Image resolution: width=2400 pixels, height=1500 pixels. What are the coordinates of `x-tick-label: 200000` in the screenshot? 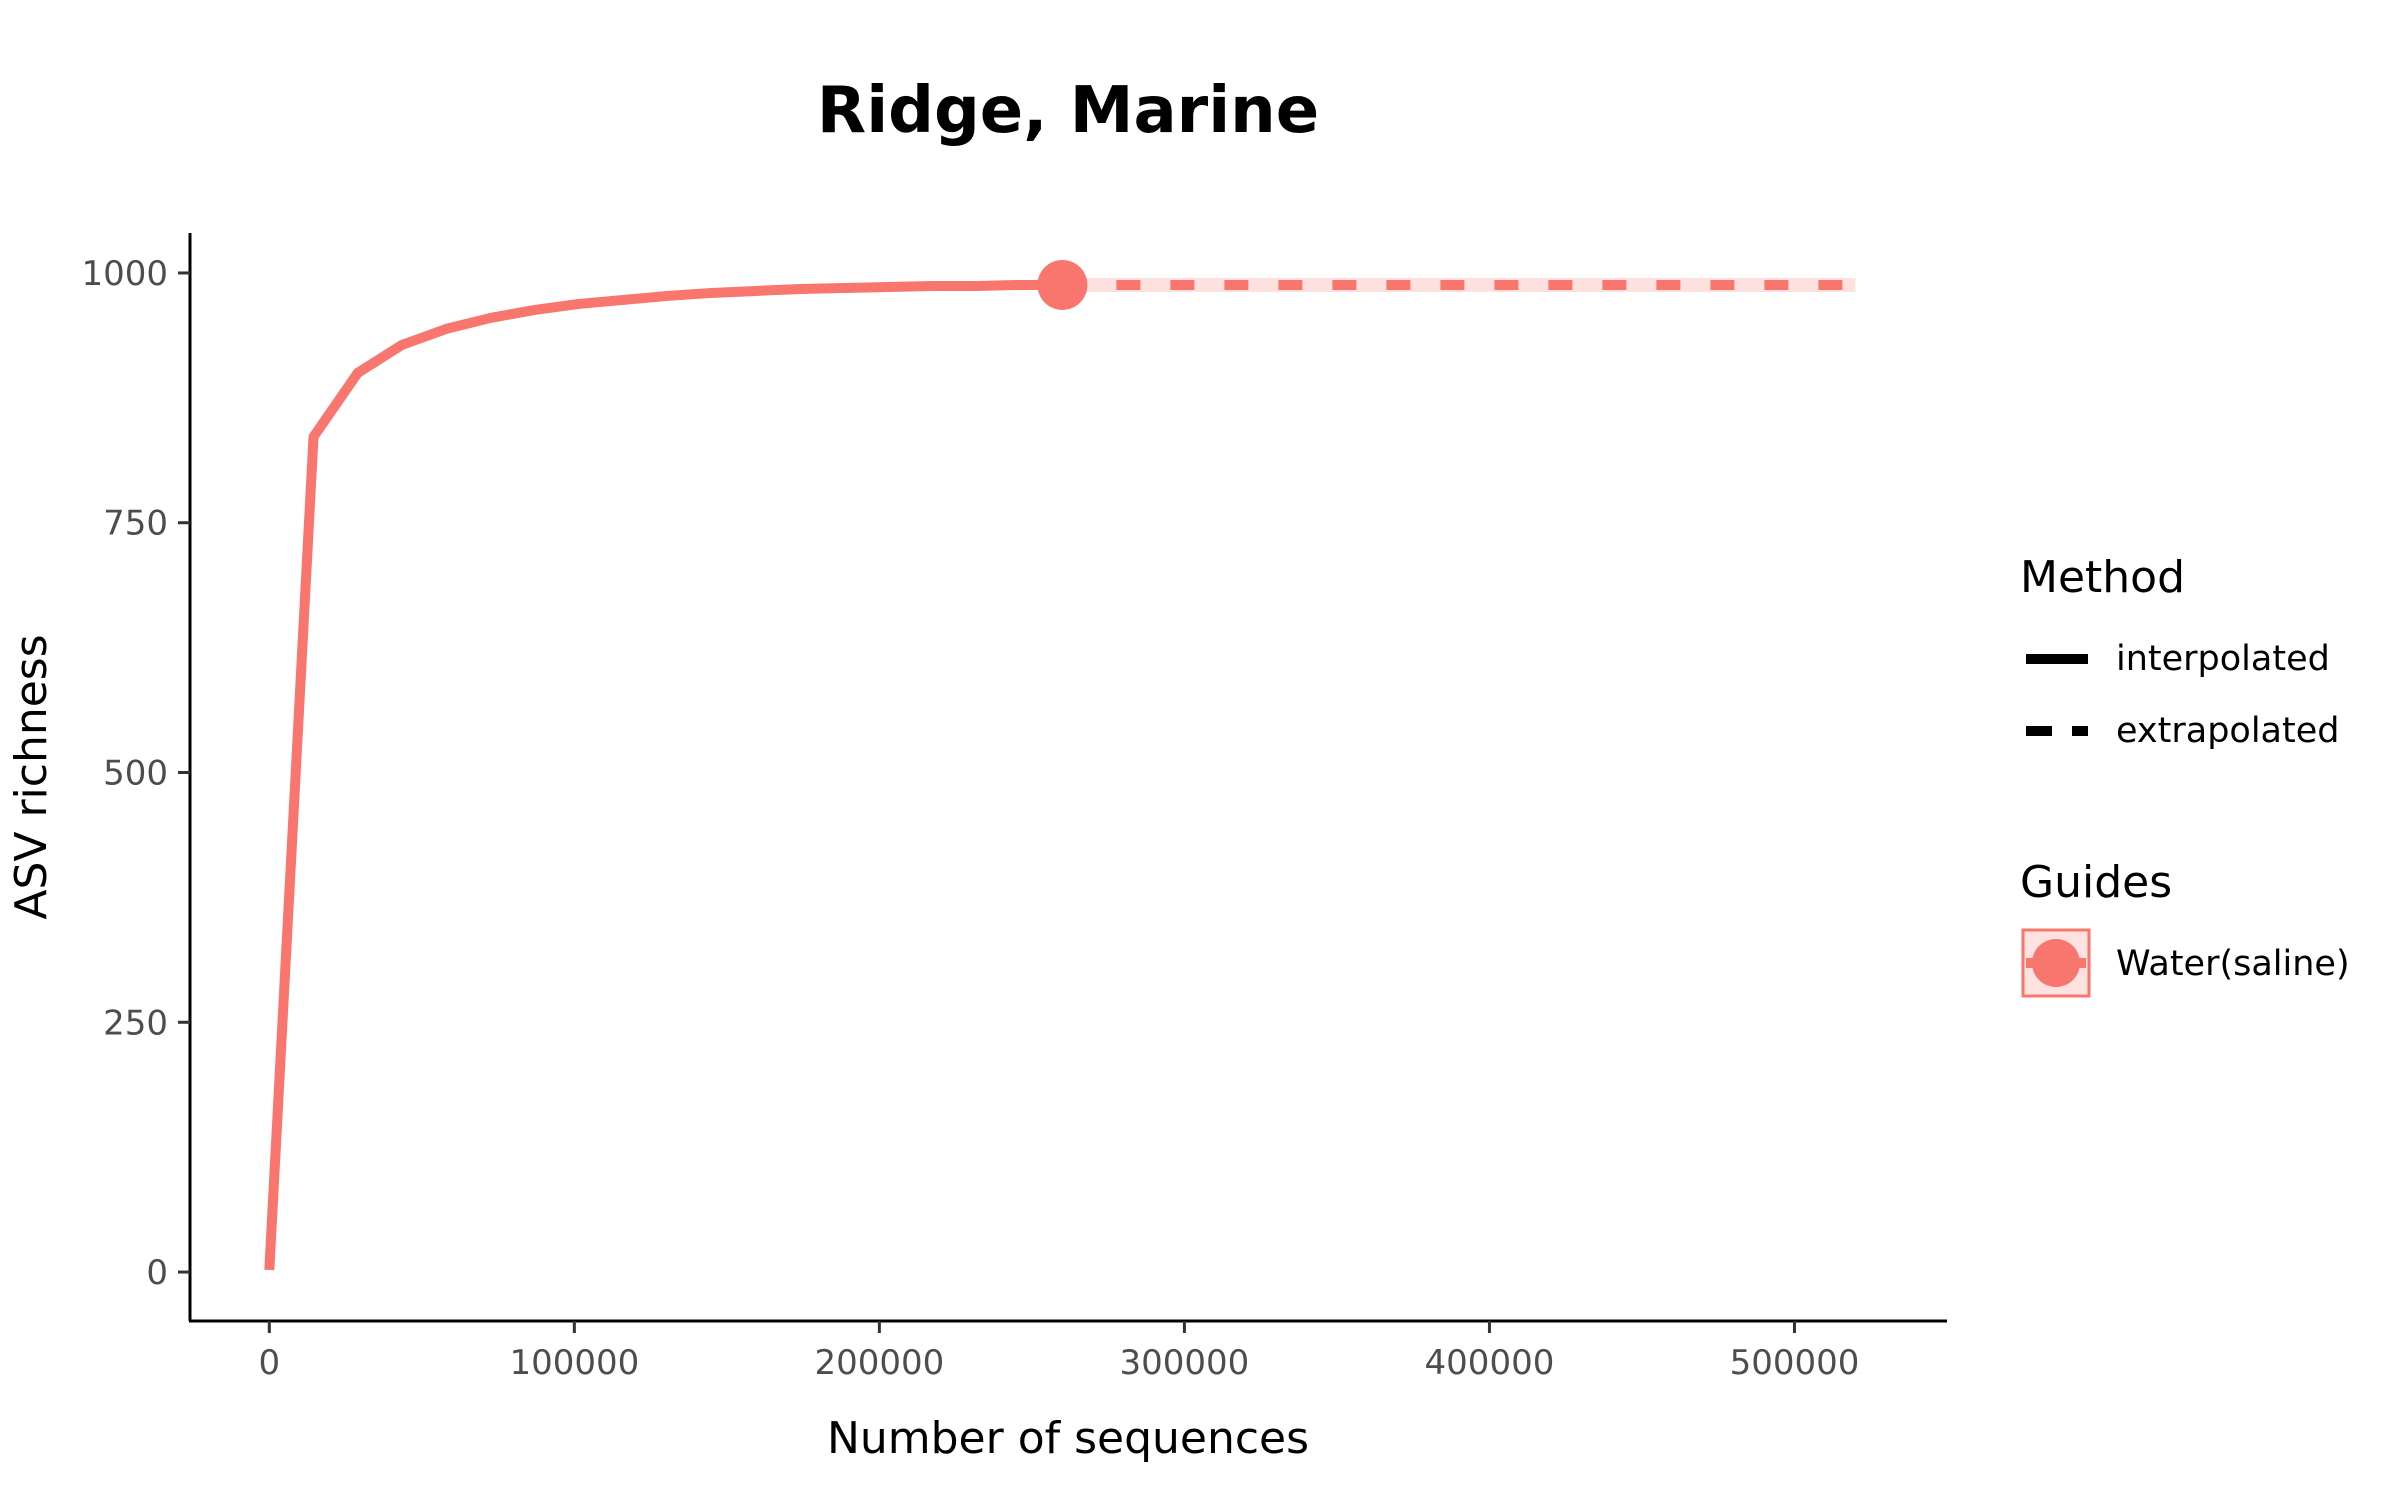 It's located at (879, 1363).